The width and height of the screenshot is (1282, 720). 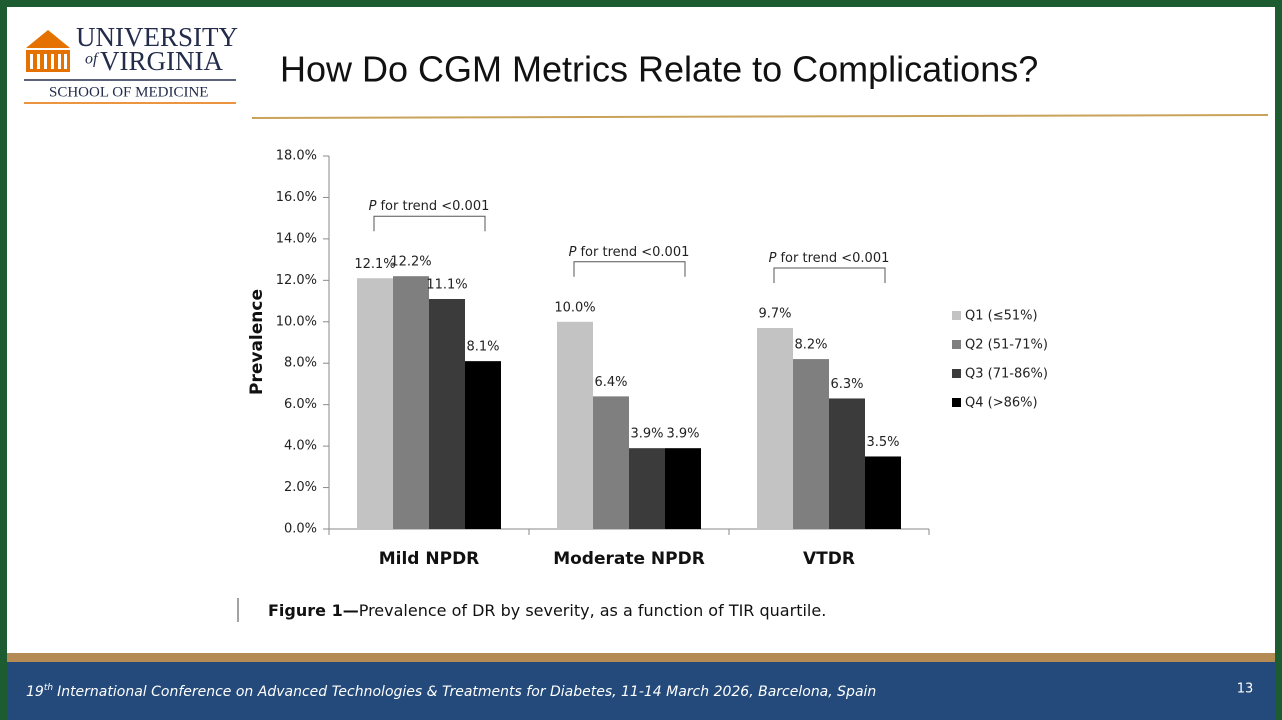 I want to click on footer-strip, so click(x=641, y=657).